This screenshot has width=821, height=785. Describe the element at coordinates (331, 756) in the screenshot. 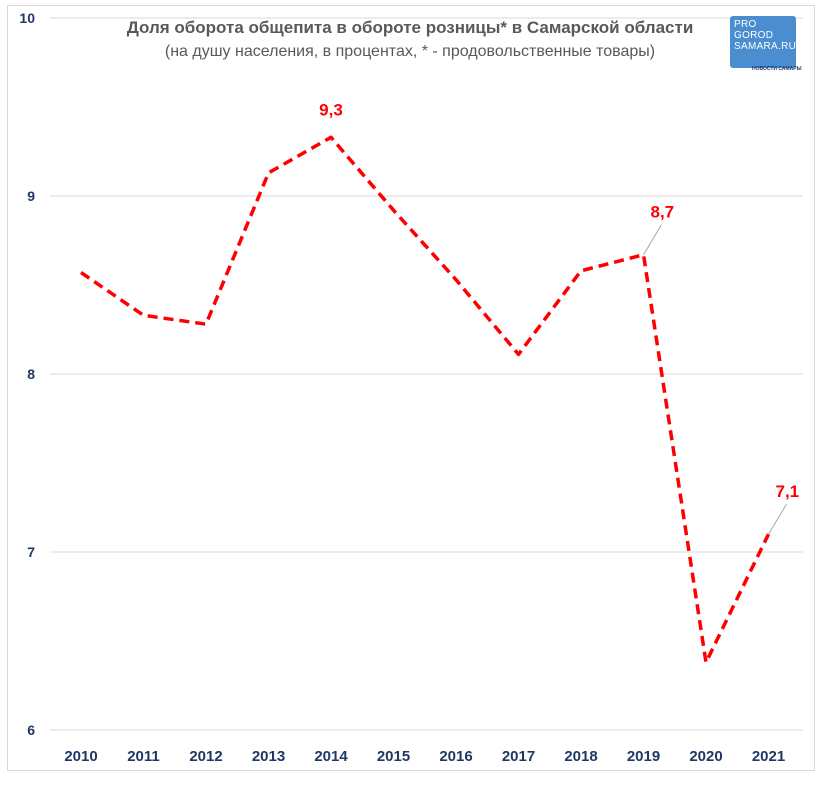

I see `x-tick-label: 2014` at that location.